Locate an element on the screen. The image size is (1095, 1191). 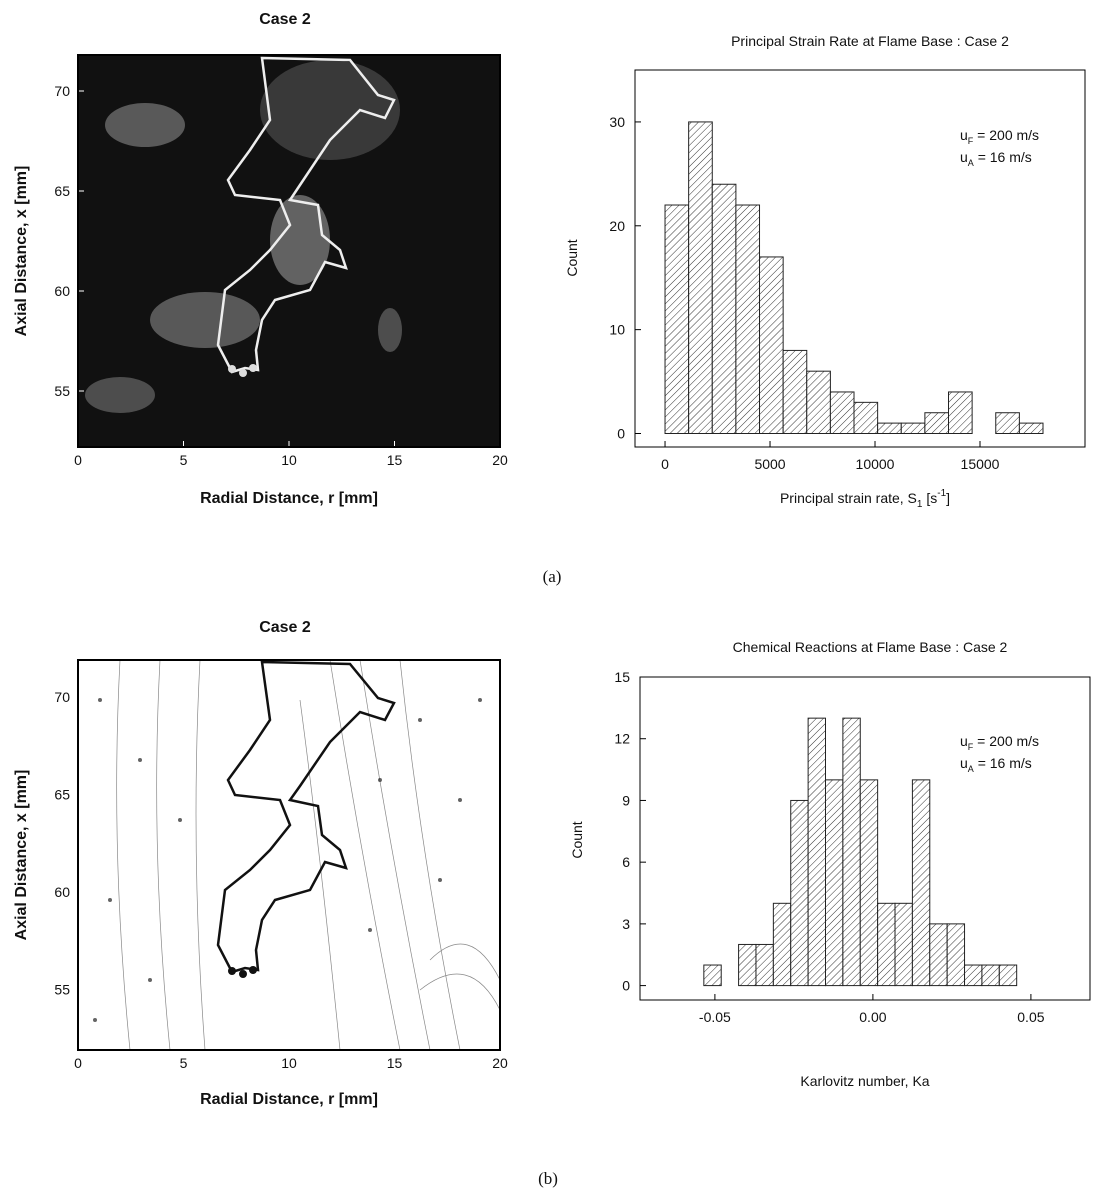
y-tick-label: 20 is located at coordinates (617, 226).